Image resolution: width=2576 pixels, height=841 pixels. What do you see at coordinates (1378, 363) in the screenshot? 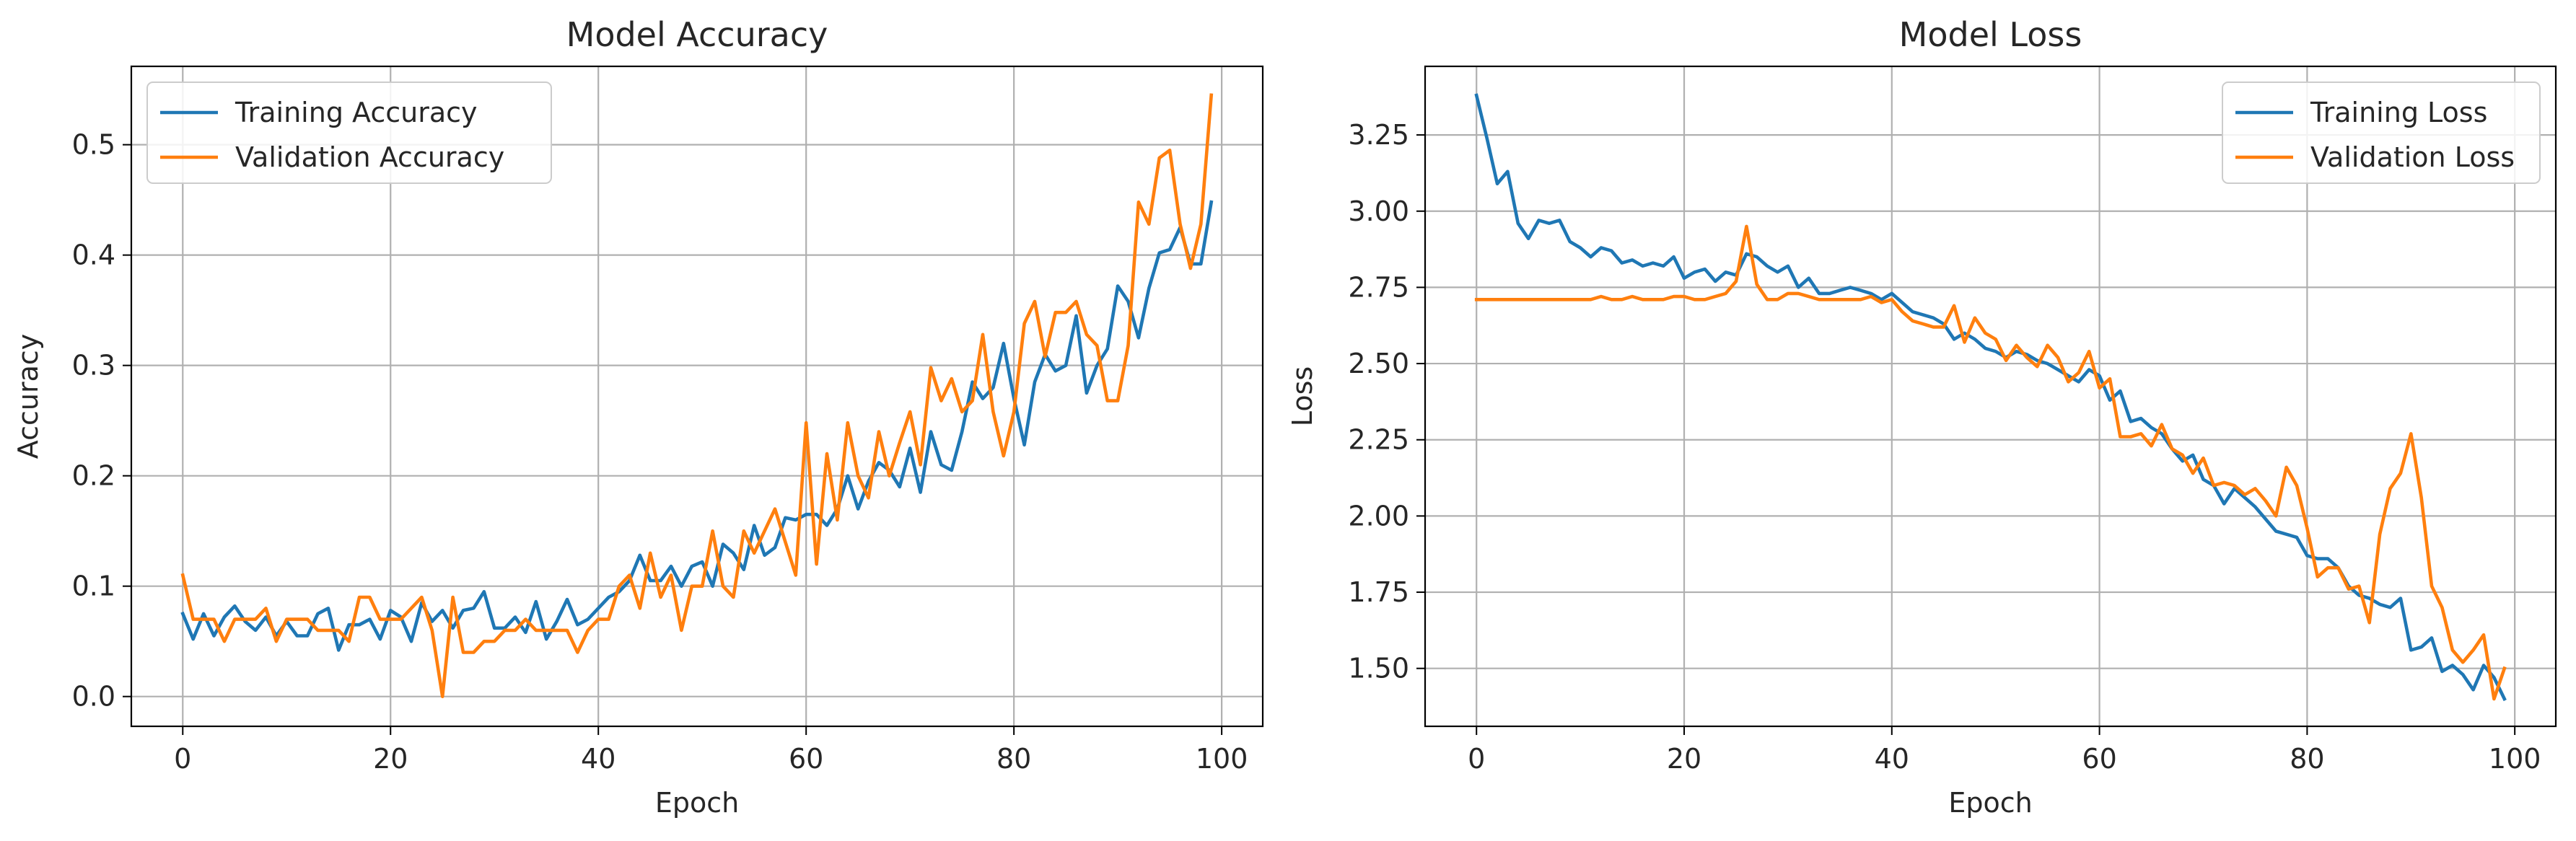
I see `y-tick-label: 2.50` at bounding box center [1378, 363].